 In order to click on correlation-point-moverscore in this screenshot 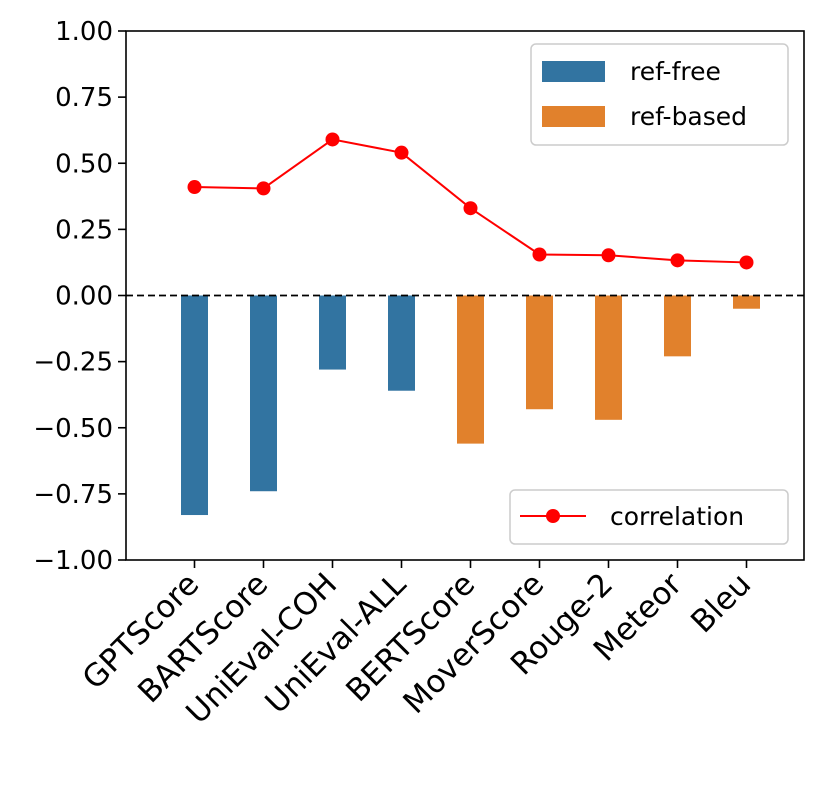, I will do `click(539, 254)`.